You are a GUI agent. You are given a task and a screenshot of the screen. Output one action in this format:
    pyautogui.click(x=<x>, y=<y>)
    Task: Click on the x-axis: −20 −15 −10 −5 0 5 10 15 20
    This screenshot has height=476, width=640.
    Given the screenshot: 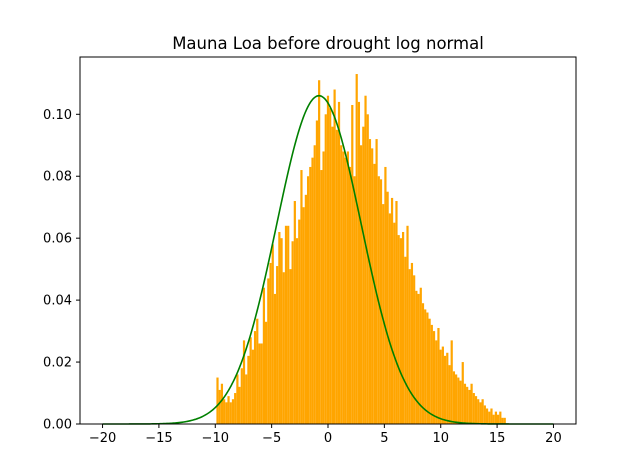 What is the action you would take?
    pyautogui.click(x=325, y=435)
    